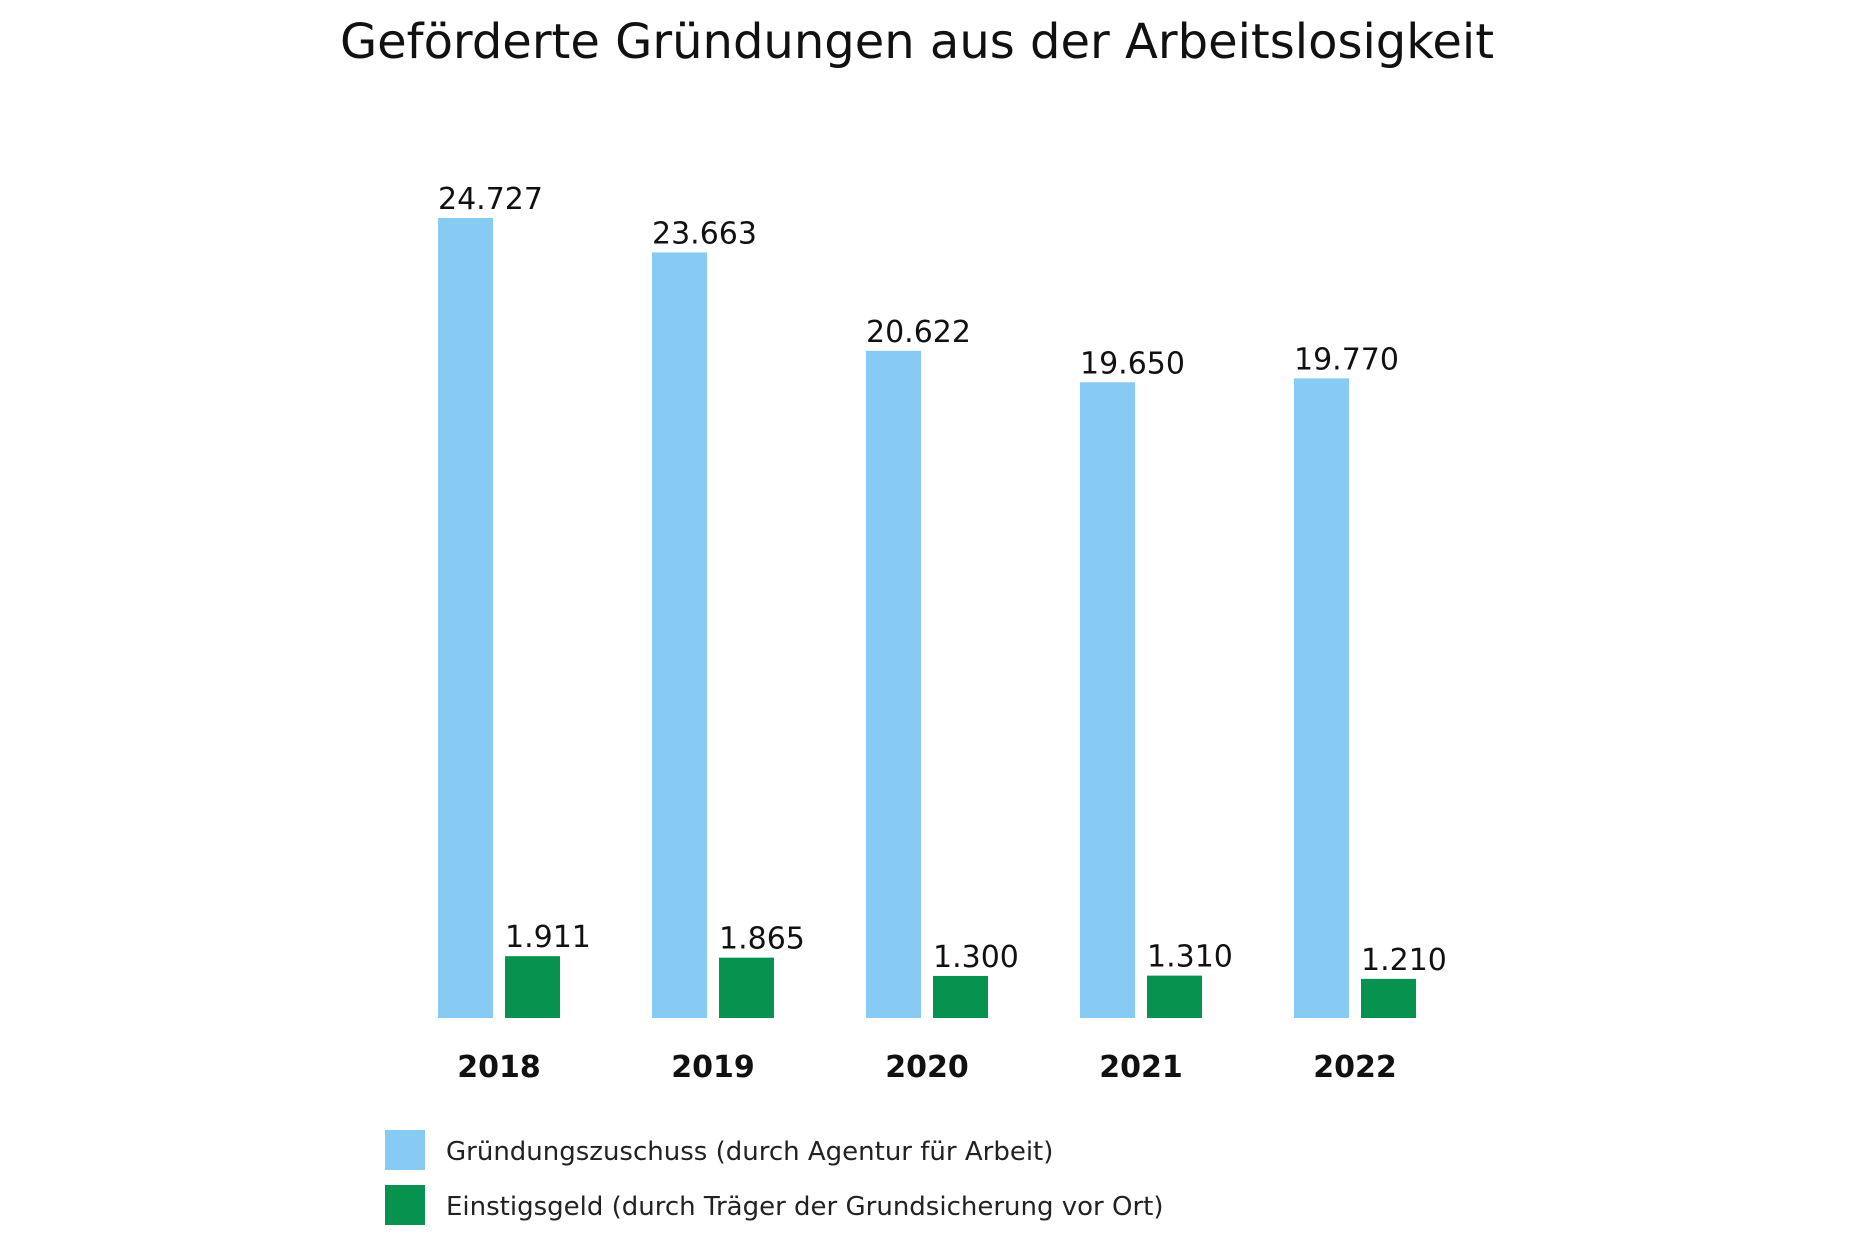 Image resolution: width=1875 pixels, height=1250 pixels. Describe the element at coordinates (976, 957) in the screenshot. I see `data-label-einstigsgeld-2020: 1.300` at that location.